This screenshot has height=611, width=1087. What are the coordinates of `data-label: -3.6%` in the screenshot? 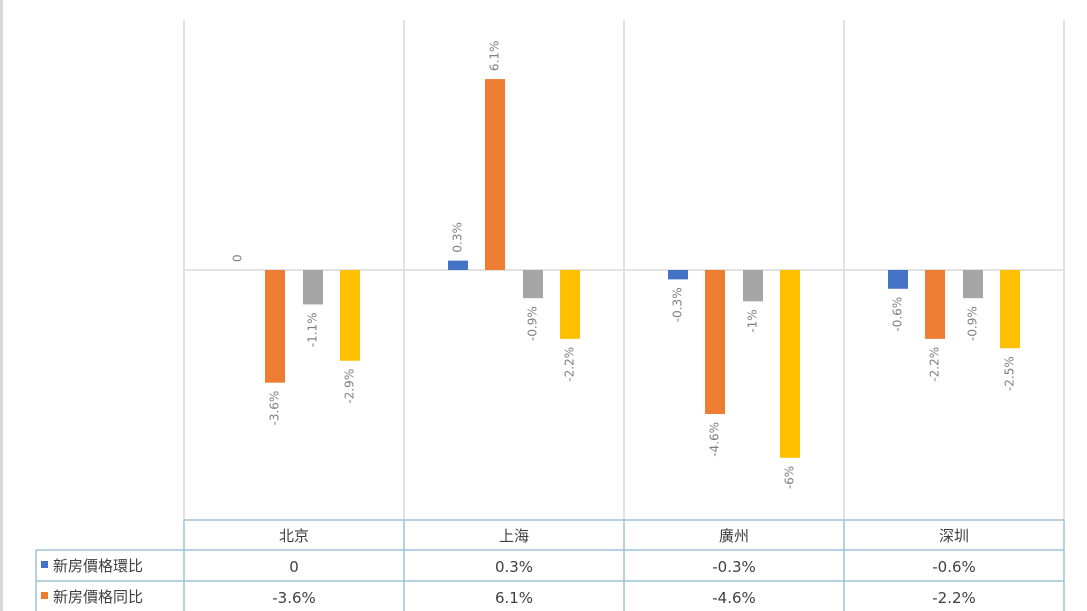 It's located at (275, 408).